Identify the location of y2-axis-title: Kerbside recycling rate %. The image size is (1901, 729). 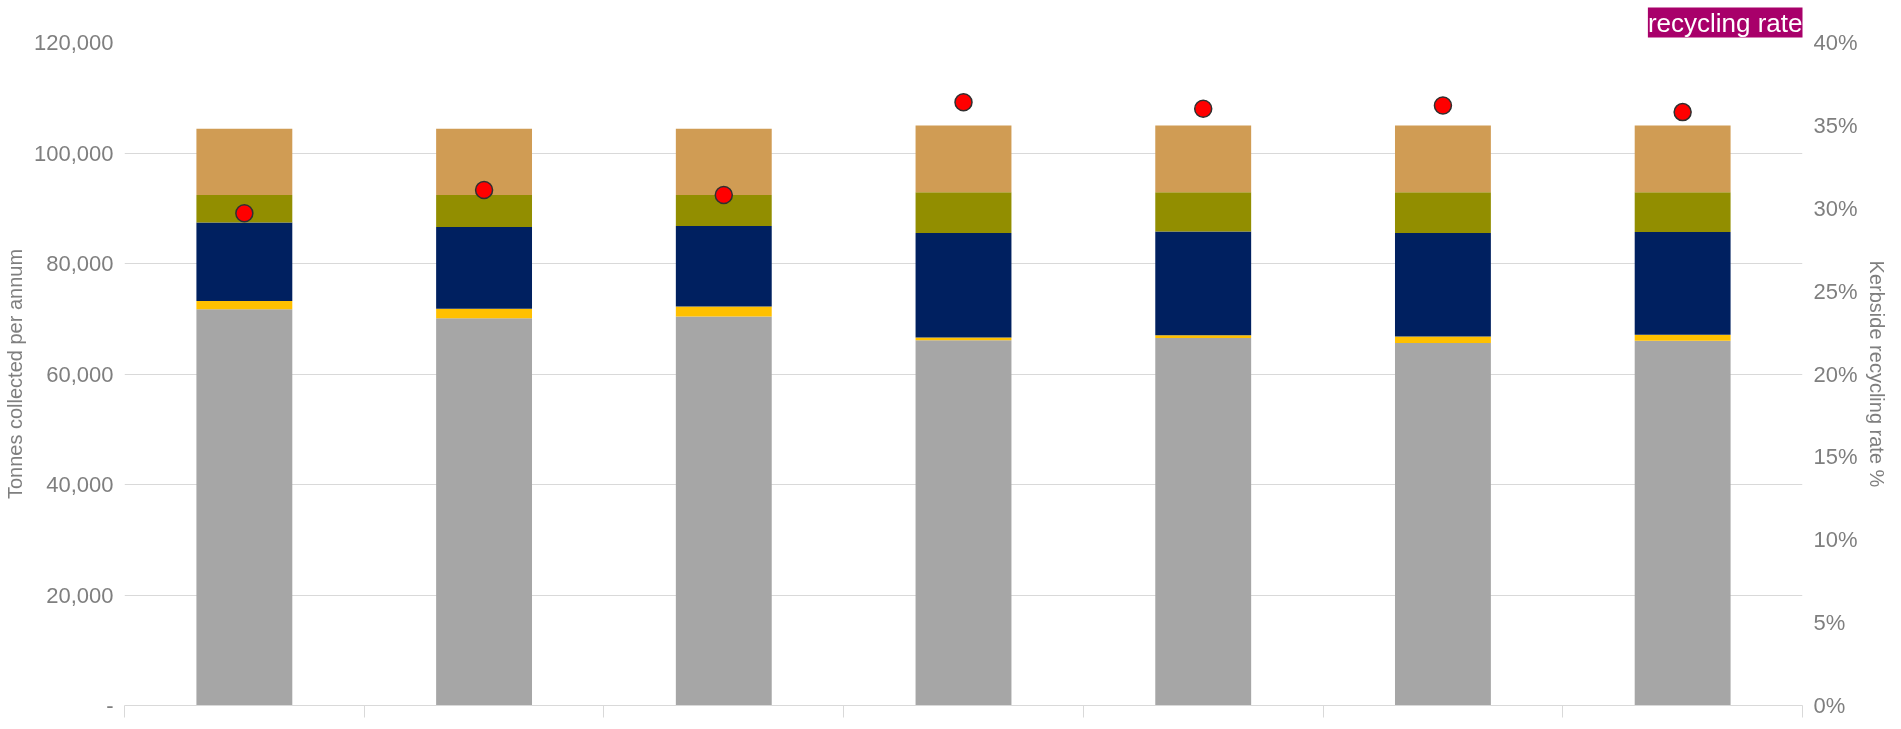
(1876, 374).